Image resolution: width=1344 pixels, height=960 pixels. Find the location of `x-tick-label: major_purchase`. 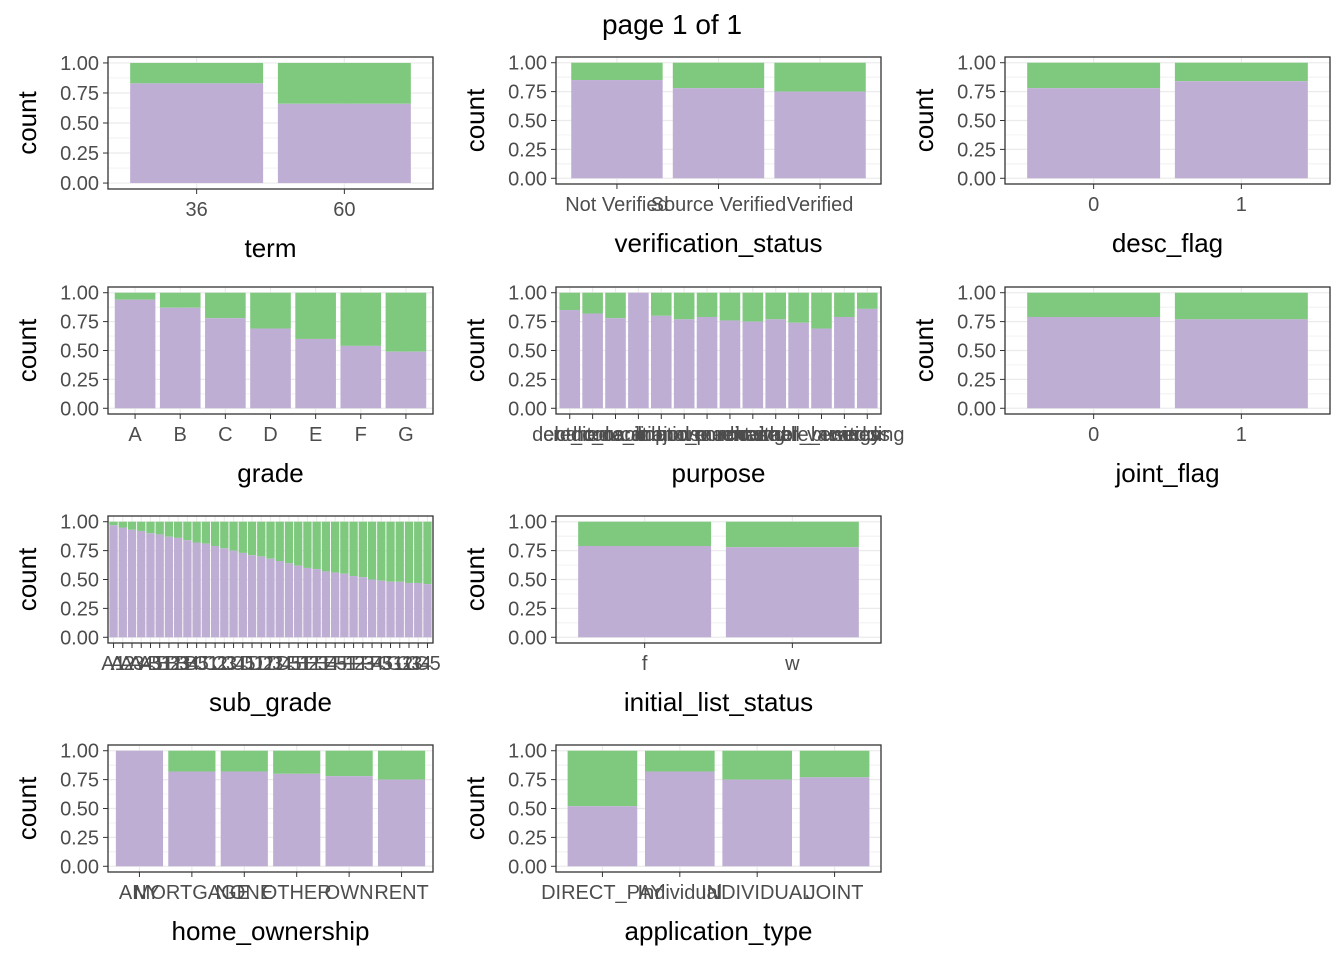

x-tick-label: major_purchase is located at coordinates (706, 435).